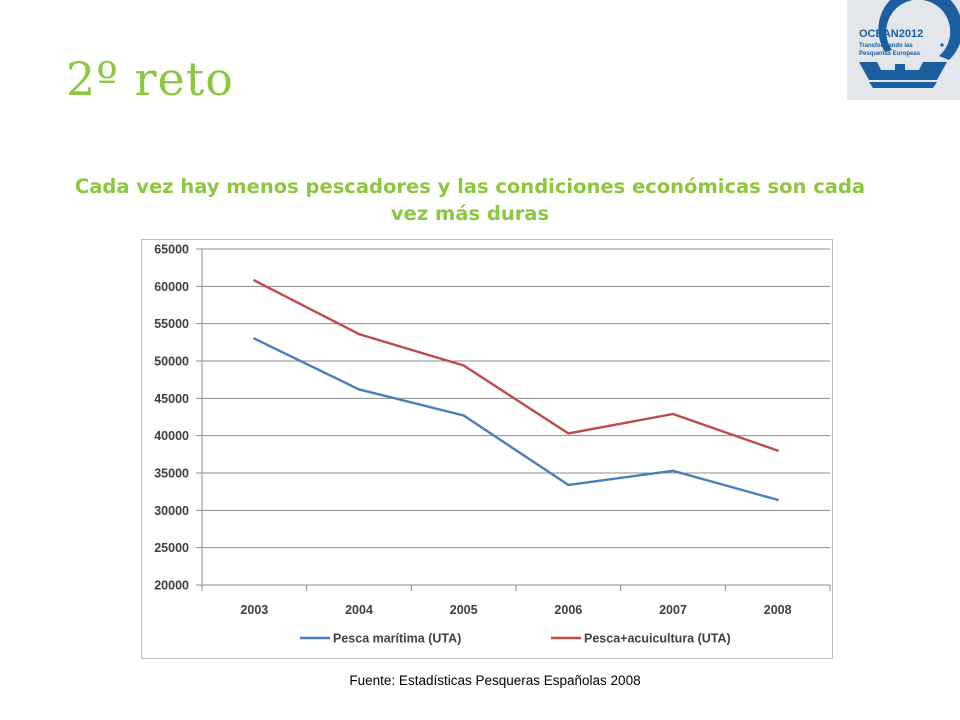  I want to click on logo-tagline-2: Pesquerías Europeas, so click(890, 54).